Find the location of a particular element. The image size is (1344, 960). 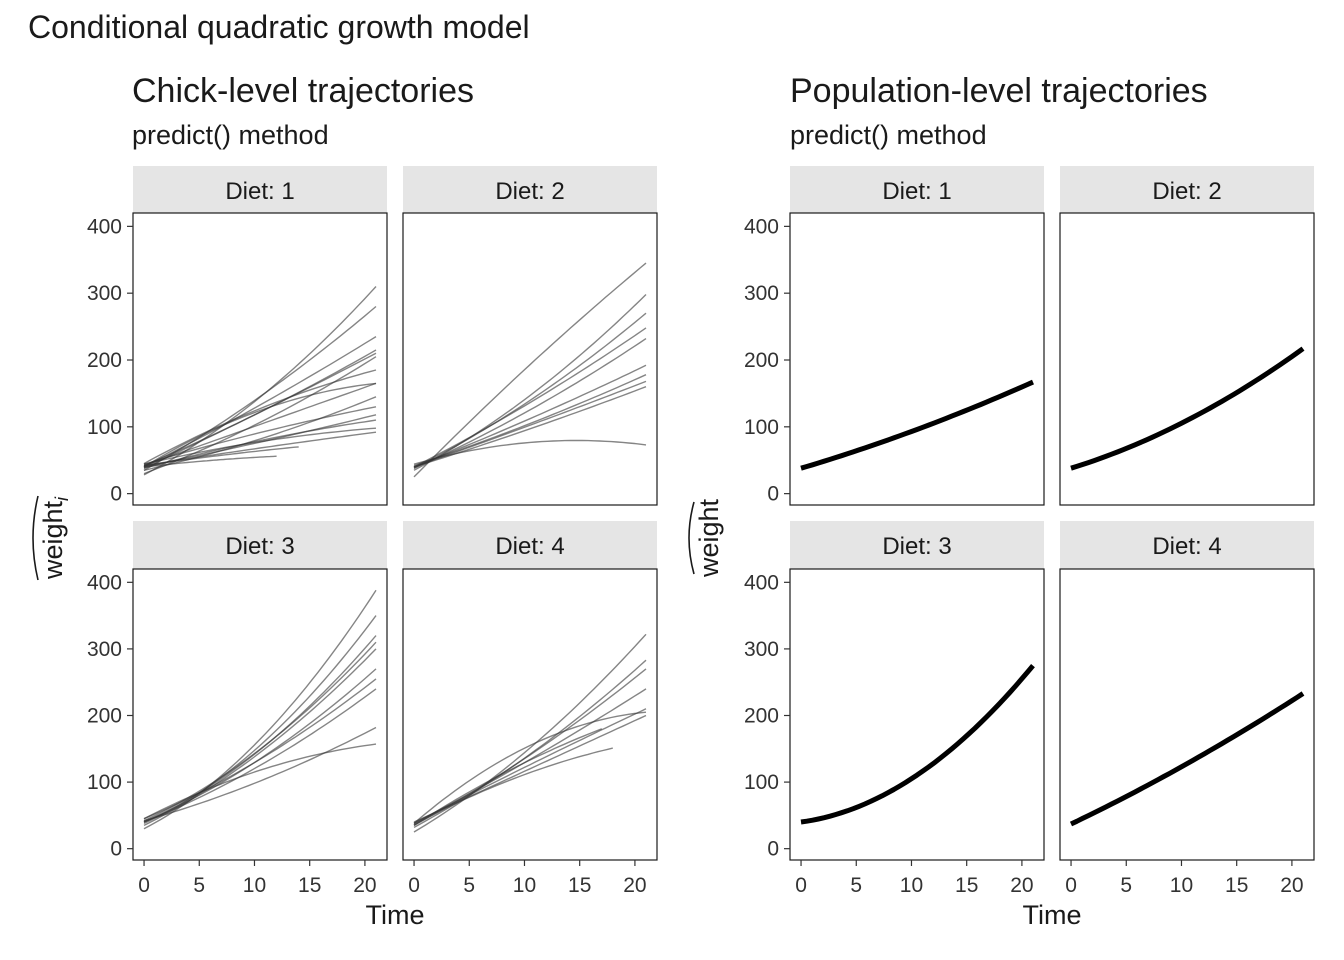

left-chart-title: Chick-level trajectories is located at coordinates (303, 91).